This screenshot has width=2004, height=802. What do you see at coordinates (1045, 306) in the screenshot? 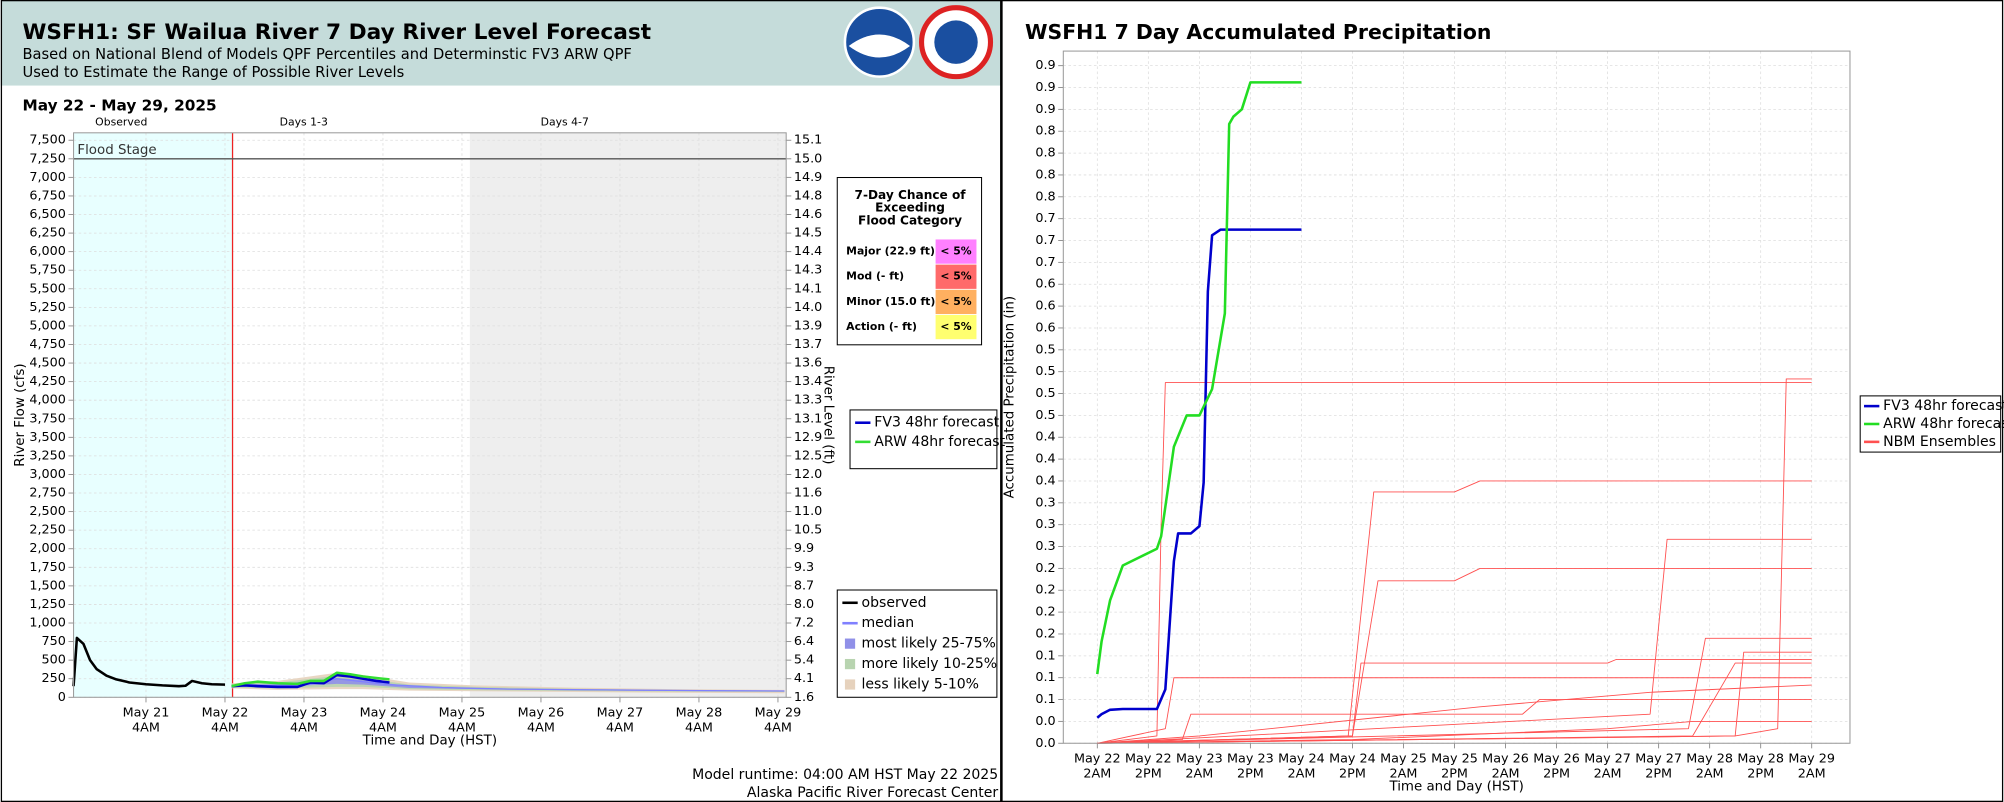
I see `y-tick-label: 0.6` at bounding box center [1045, 306].